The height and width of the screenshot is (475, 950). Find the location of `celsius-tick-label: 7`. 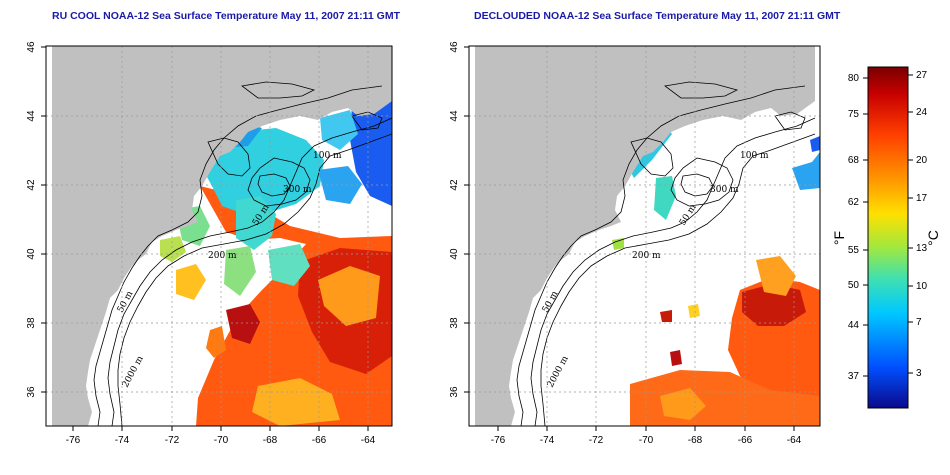

celsius-tick-label: 7 is located at coordinates (919, 322).